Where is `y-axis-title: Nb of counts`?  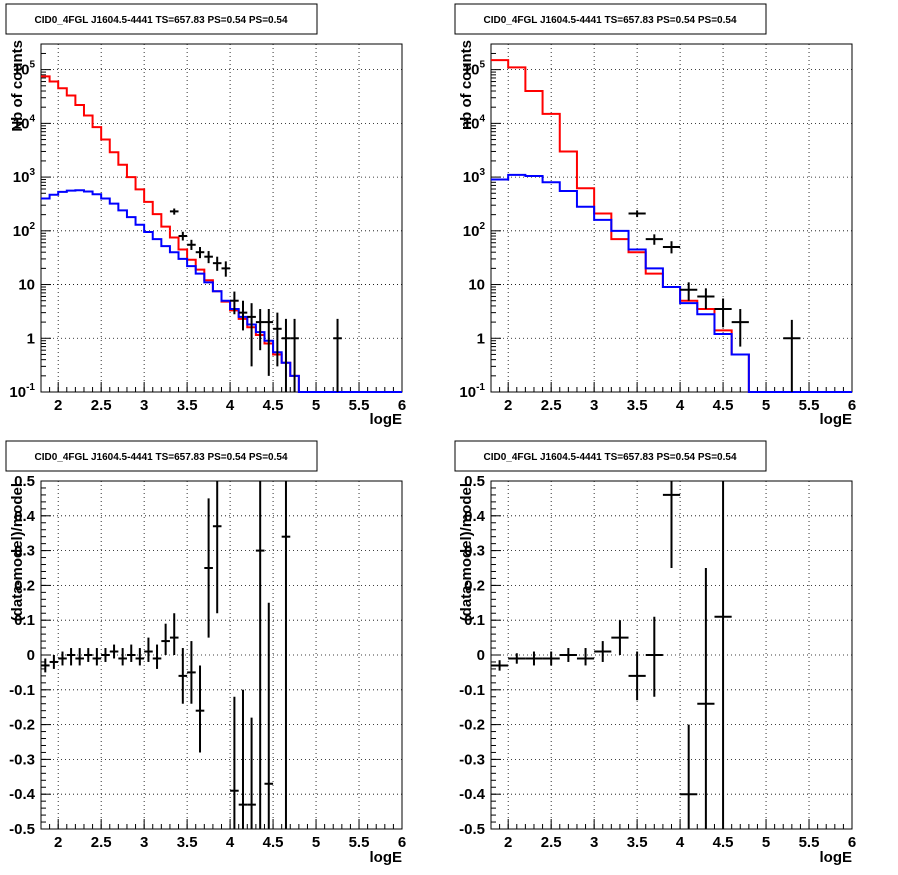 y-axis-title: Nb of counts is located at coordinates (17, 86).